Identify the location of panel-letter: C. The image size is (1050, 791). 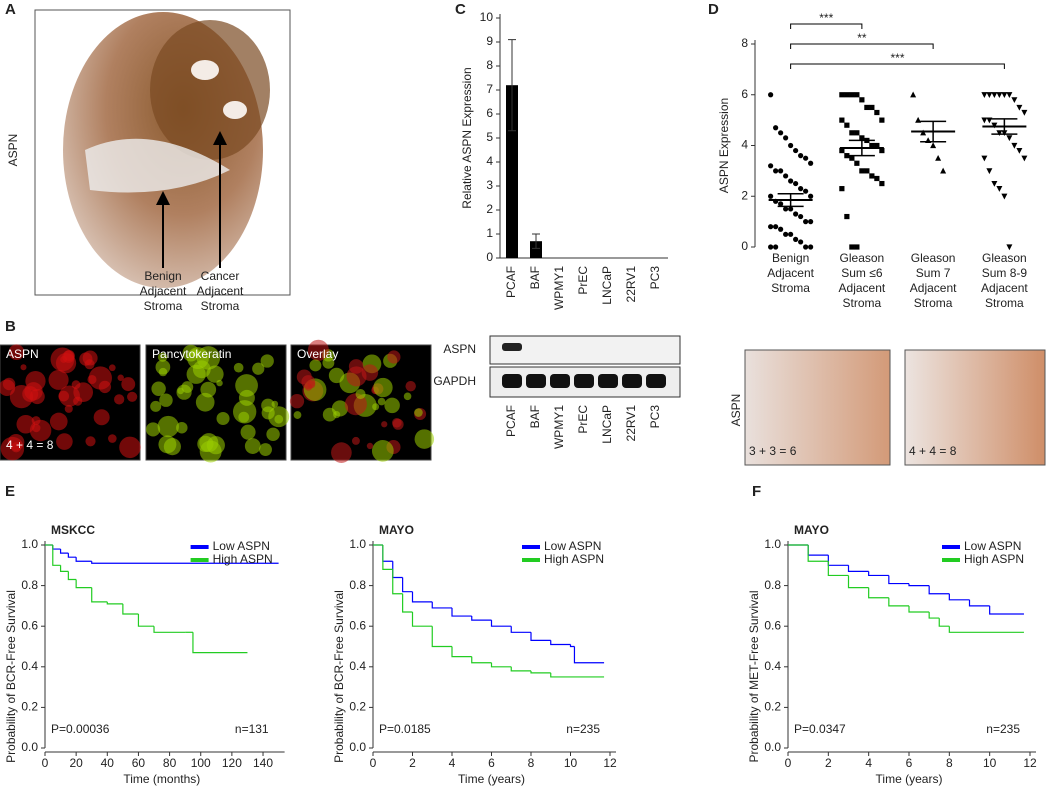
(460, 9).